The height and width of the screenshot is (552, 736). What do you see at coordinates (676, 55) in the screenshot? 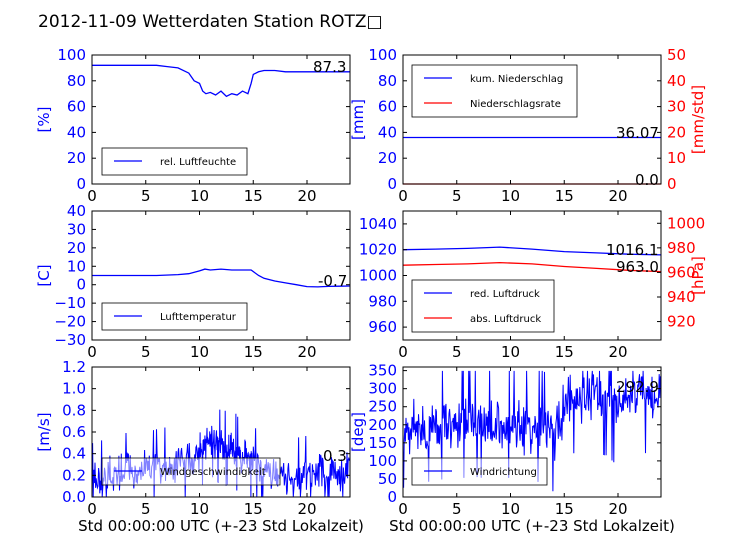
I see `y-right-tick-label: 50` at bounding box center [676, 55].